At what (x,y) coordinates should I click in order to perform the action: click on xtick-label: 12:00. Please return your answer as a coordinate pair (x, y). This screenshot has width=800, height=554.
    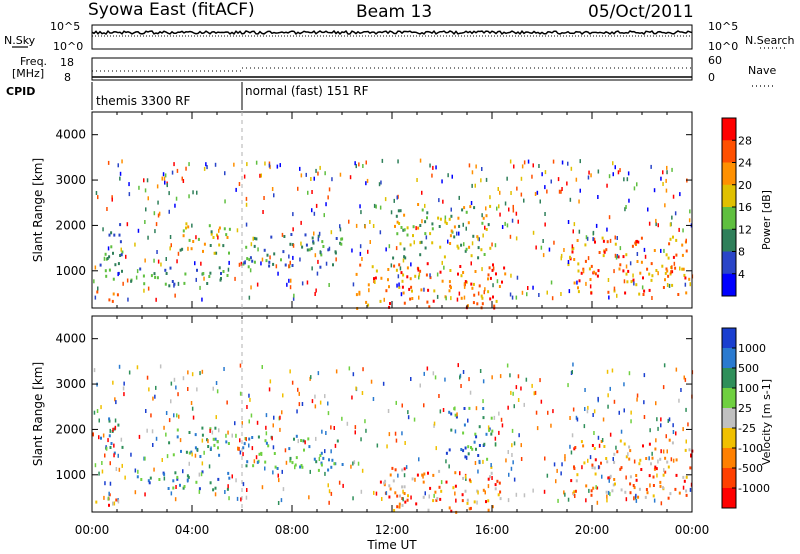
    Looking at the image, I should click on (392, 530).